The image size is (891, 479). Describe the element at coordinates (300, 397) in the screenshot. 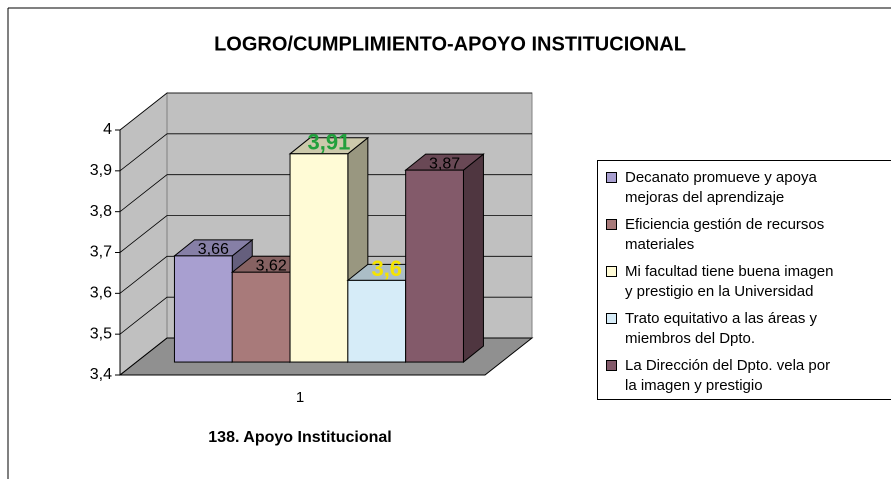

I see `x-tick-label: 1` at that location.